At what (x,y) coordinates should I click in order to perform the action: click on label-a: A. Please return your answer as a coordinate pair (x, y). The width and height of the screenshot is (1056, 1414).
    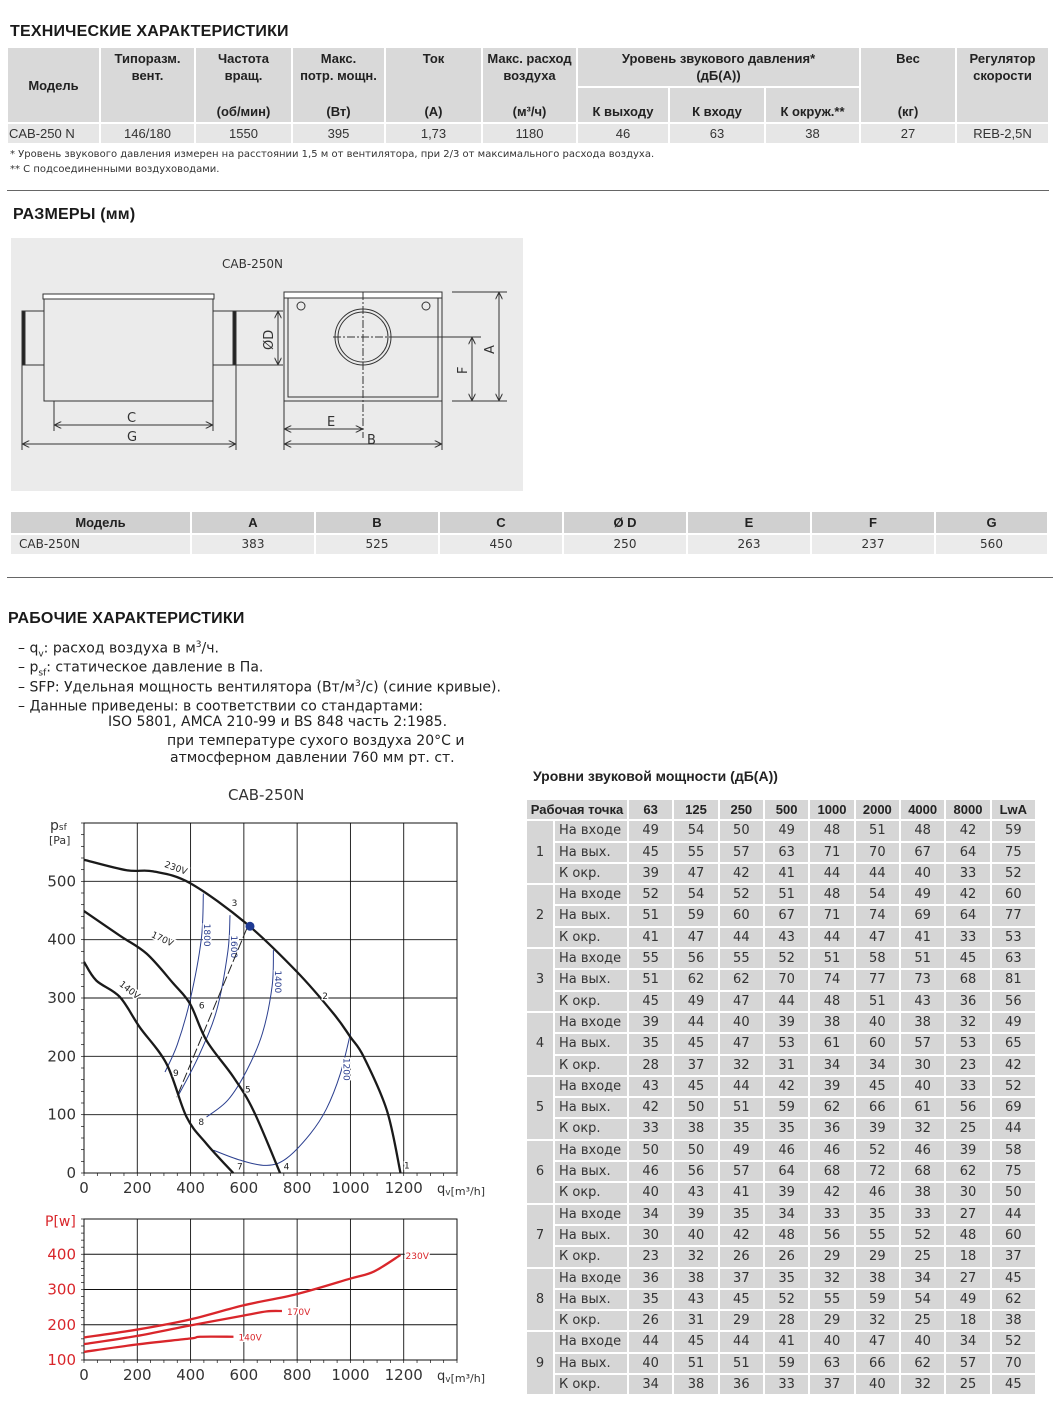
    Looking at the image, I should click on (490, 349).